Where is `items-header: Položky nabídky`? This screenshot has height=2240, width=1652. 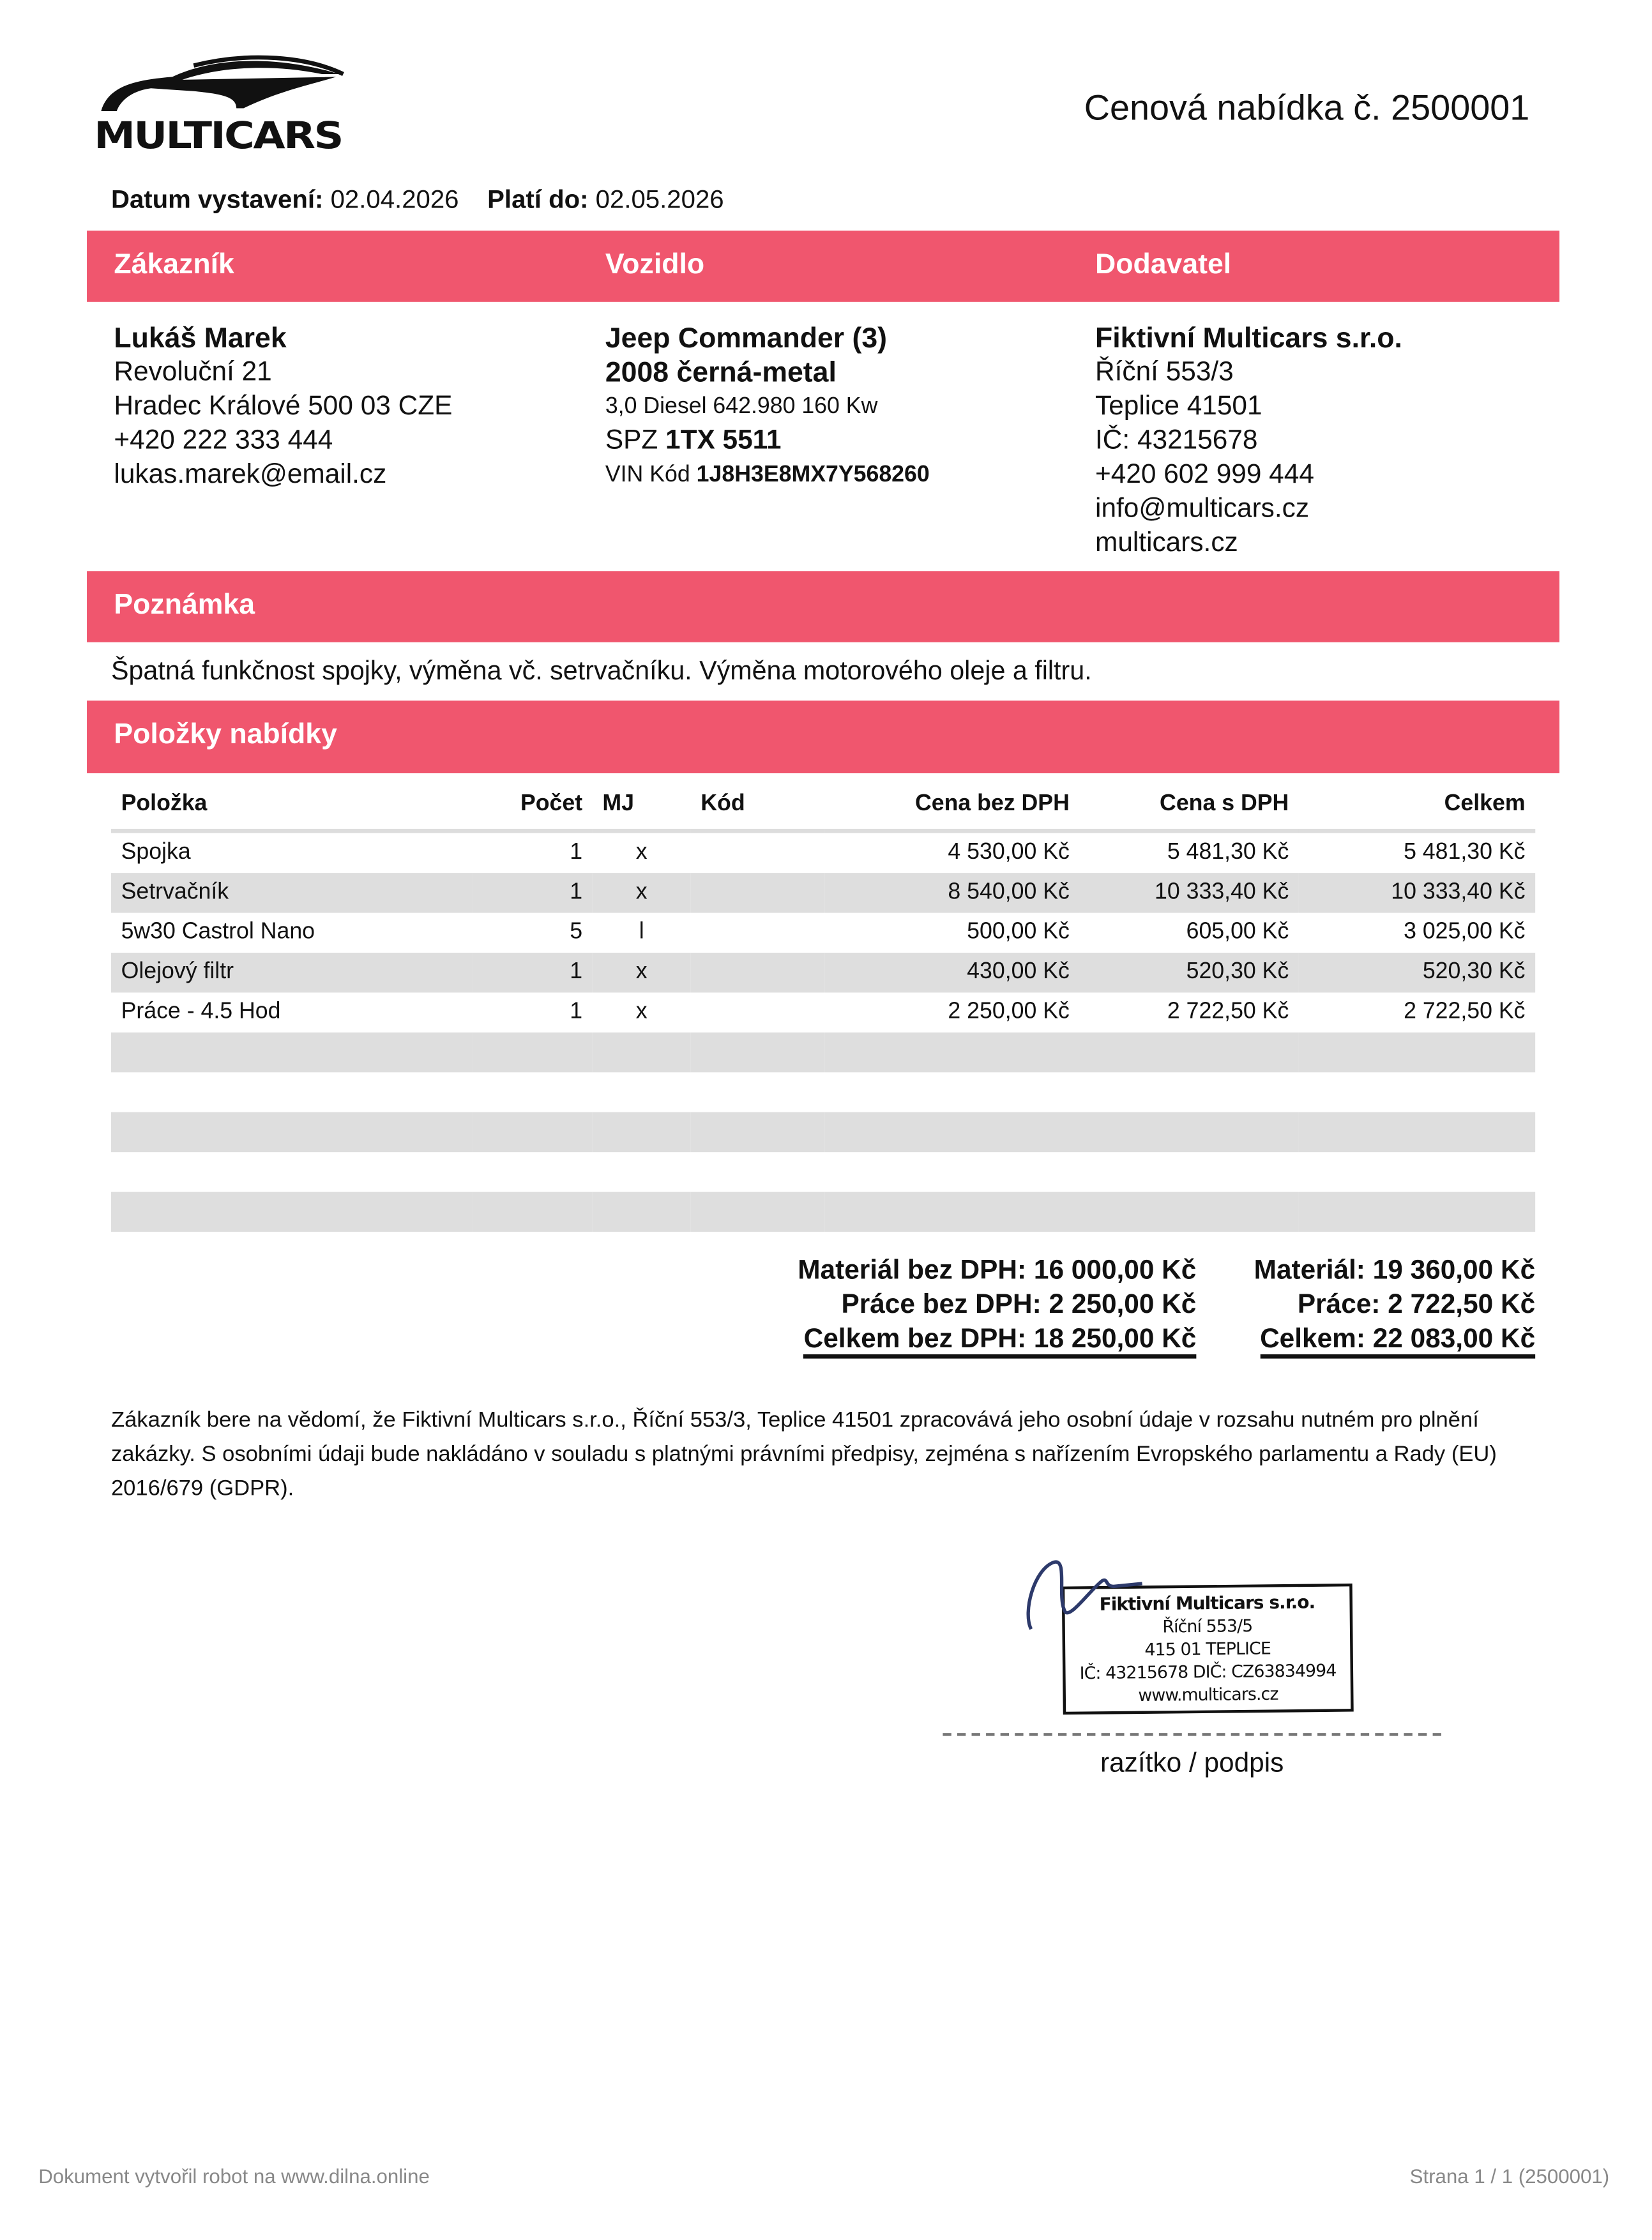
items-header: Položky nabídky is located at coordinates (824, 736).